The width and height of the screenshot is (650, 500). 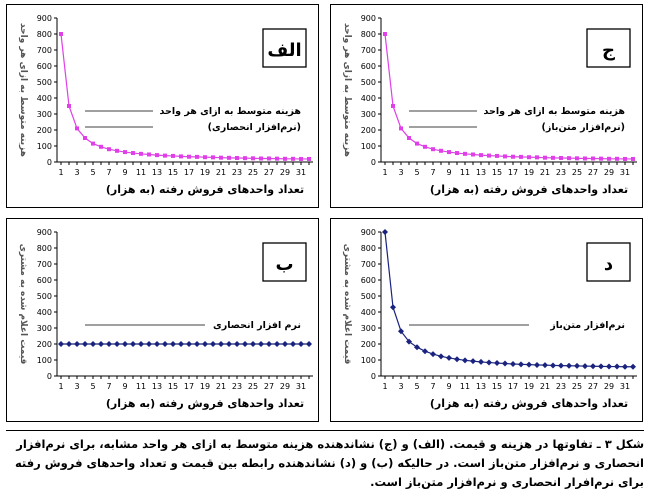 What do you see at coordinates (44, 248) in the screenshot?
I see `y-tick-label: 800` at bounding box center [44, 248].